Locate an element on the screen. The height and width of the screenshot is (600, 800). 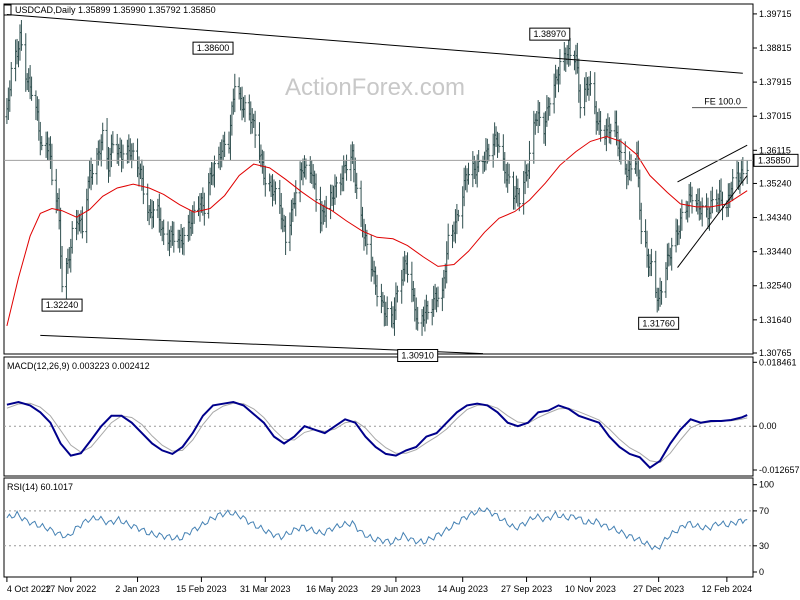
date-axis-label: 29 Jun 2023 is located at coordinates (396, 589).